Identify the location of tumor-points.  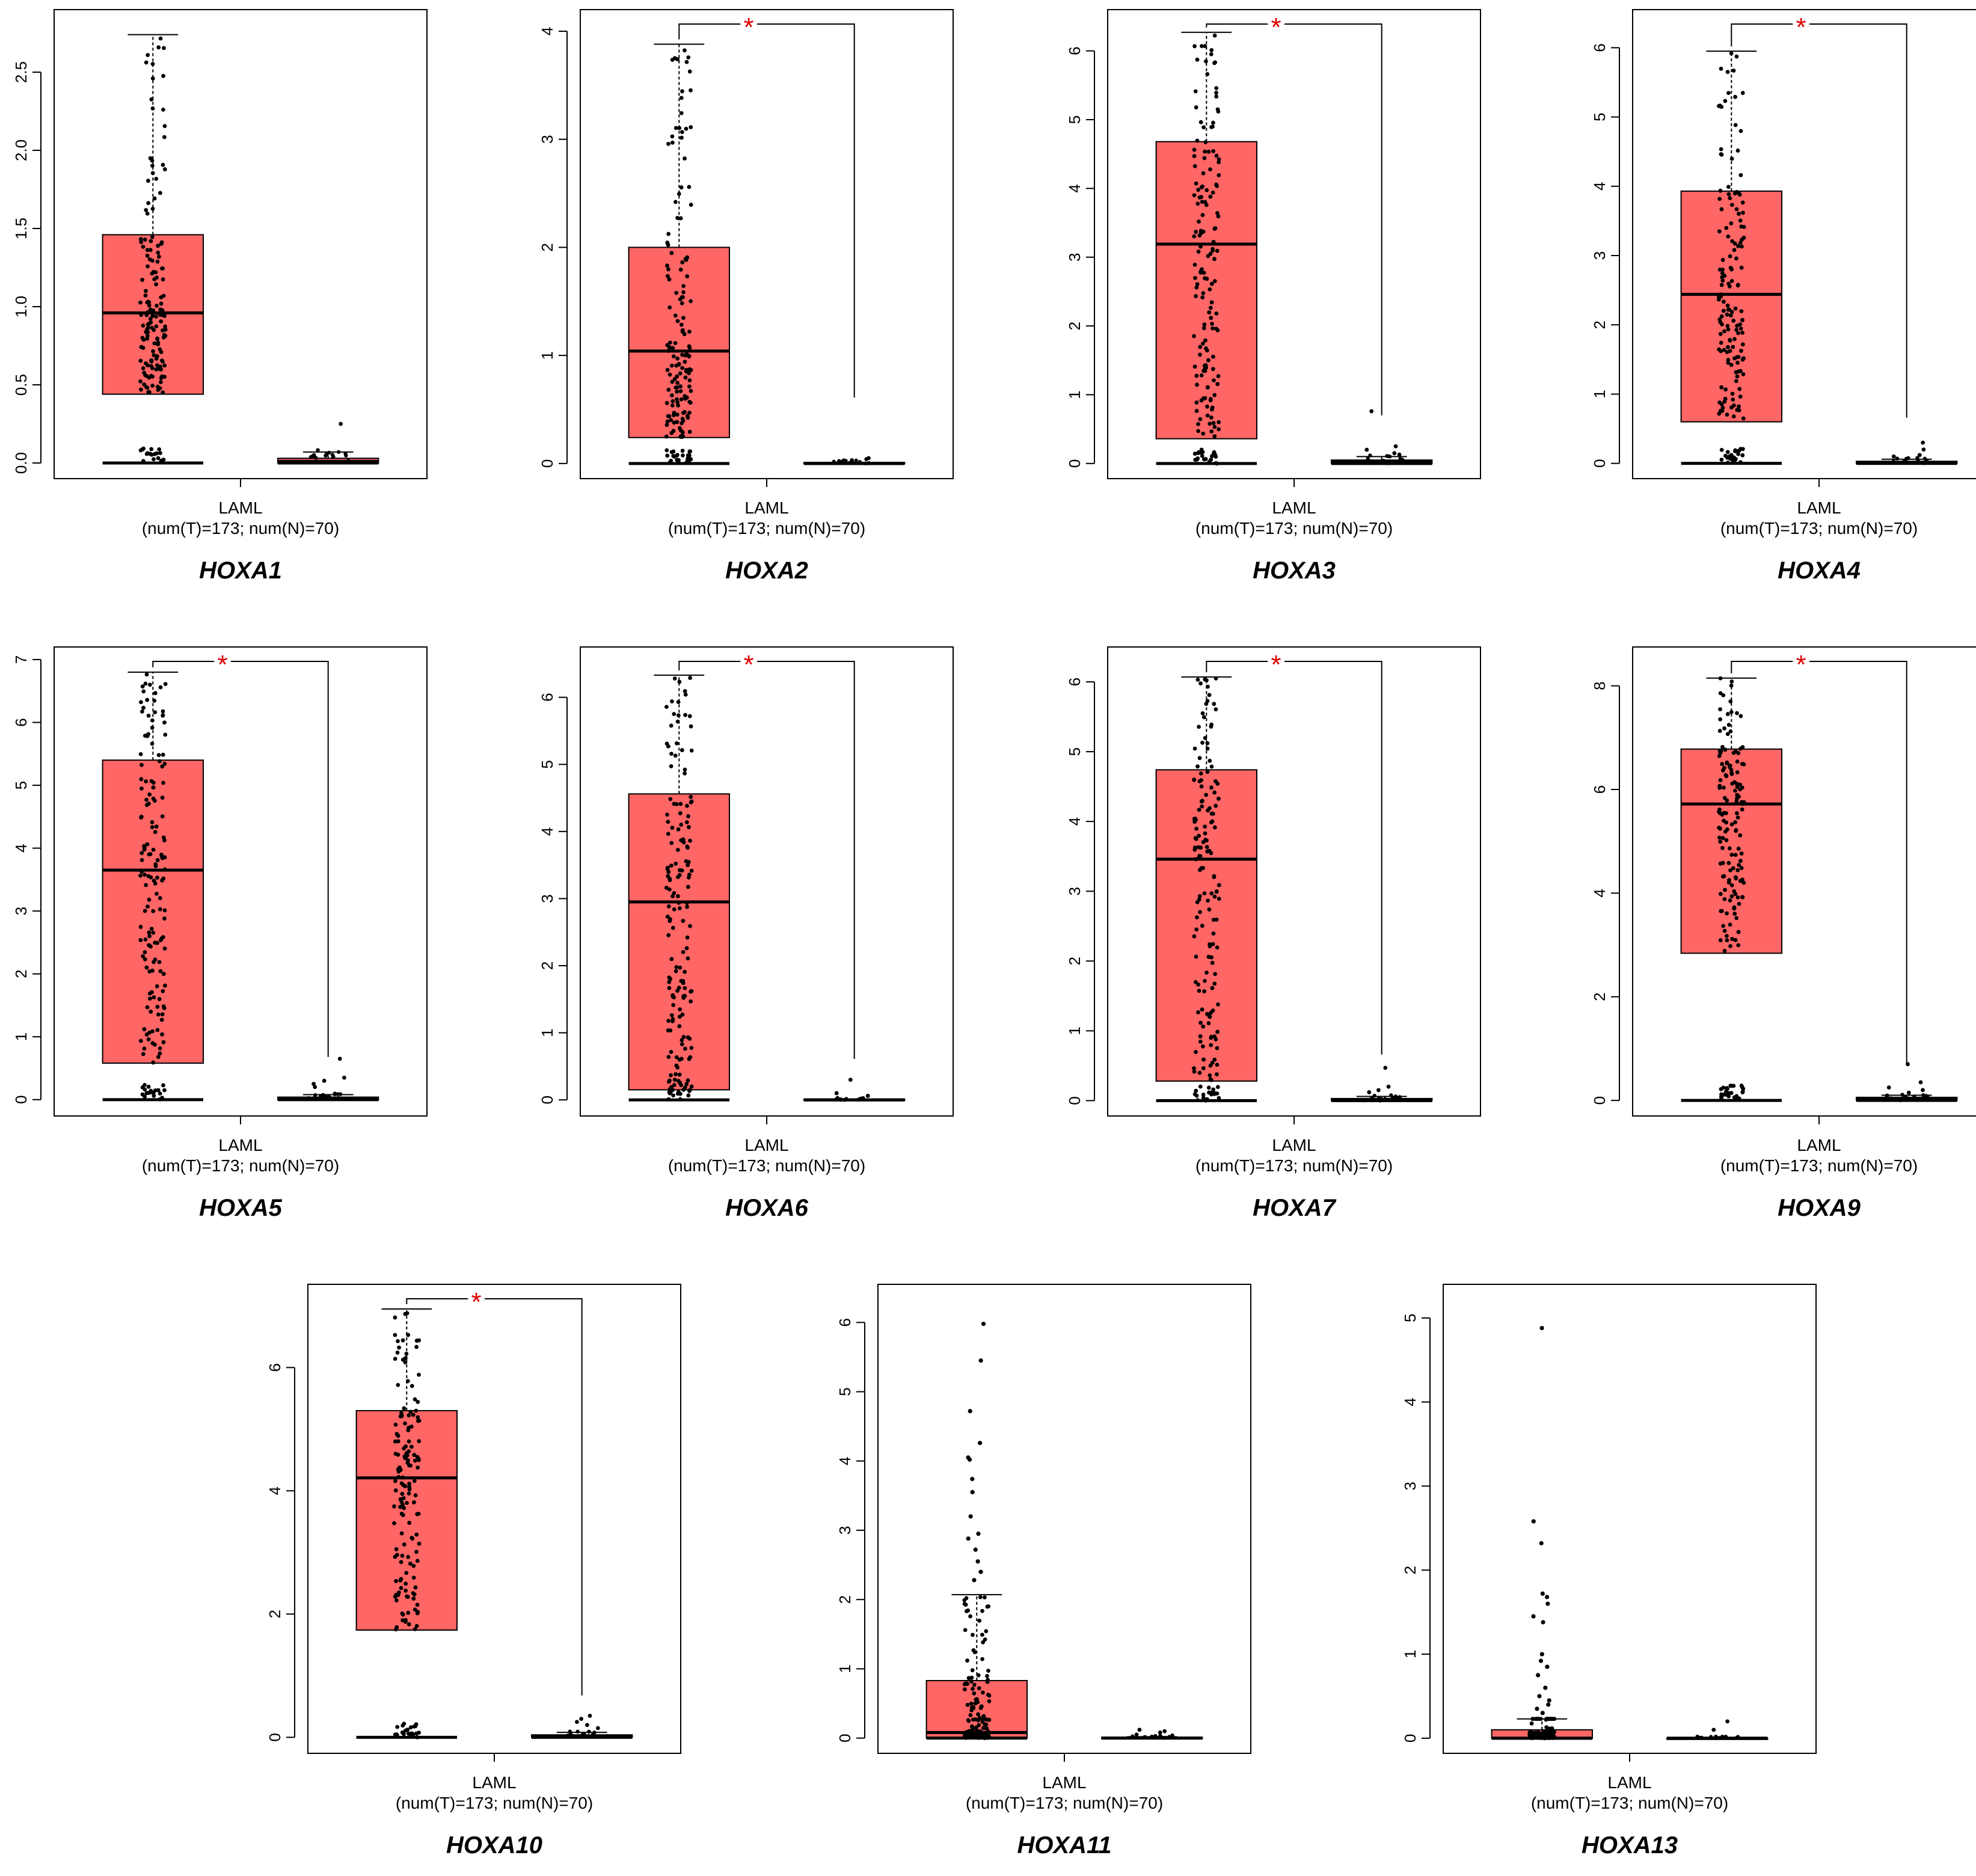
(407, 1525).